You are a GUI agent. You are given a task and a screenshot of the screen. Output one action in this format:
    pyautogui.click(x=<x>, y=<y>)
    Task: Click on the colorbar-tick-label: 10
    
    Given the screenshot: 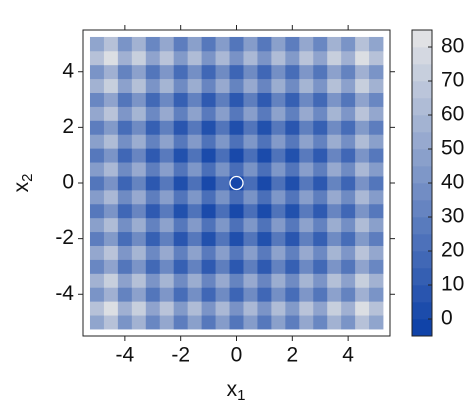 What is the action you would take?
    pyautogui.click(x=452, y=284)
    